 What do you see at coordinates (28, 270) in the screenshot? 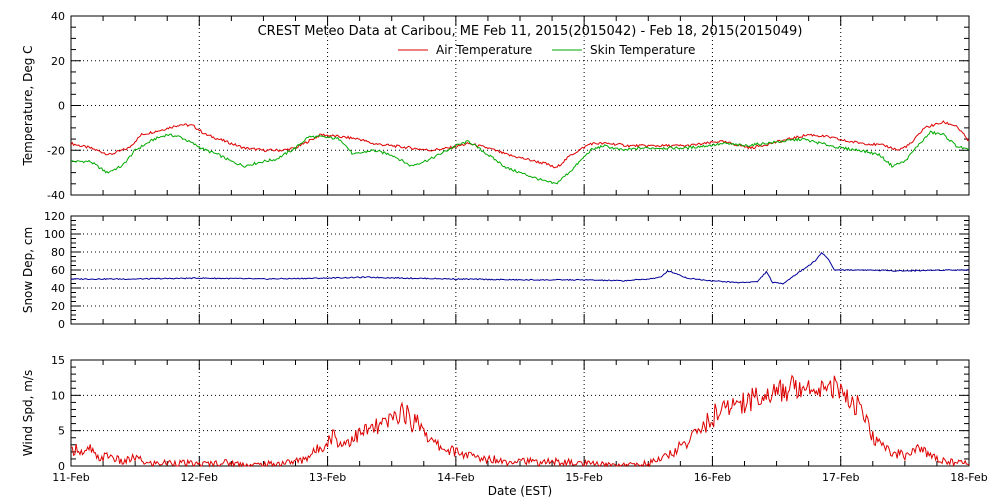
I see `y-axis-label: Snow Dep, cm` at bounding box center [28, 270].